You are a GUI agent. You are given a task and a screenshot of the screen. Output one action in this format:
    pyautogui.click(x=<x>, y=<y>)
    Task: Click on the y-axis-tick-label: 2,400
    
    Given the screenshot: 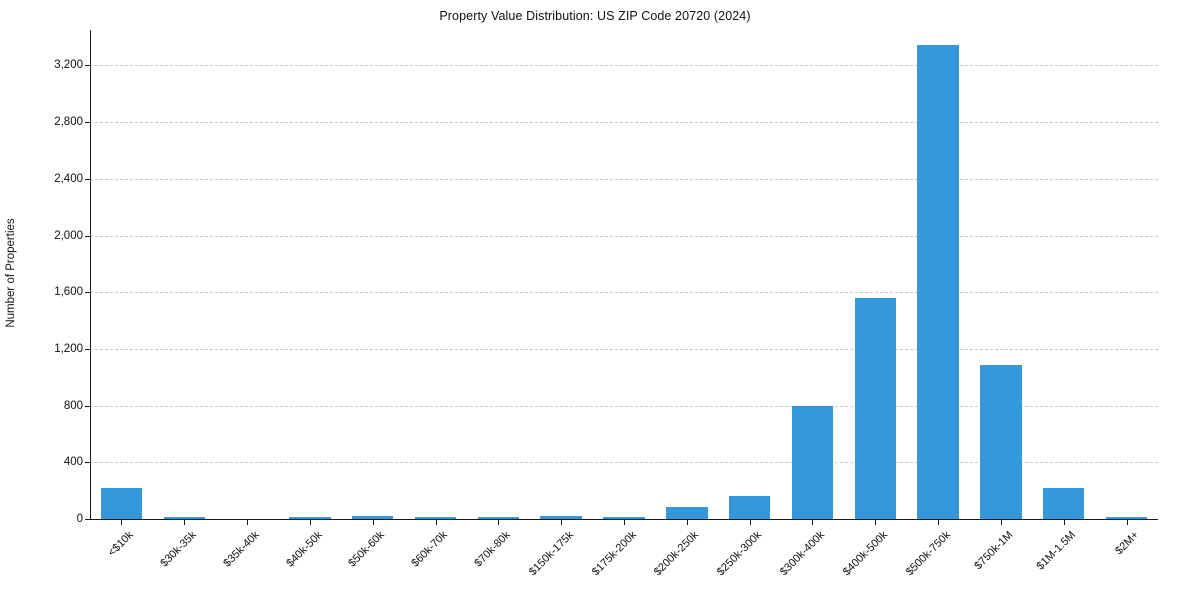 What is the action you would take?
    pyautogui.click(x=68, y=178)
    